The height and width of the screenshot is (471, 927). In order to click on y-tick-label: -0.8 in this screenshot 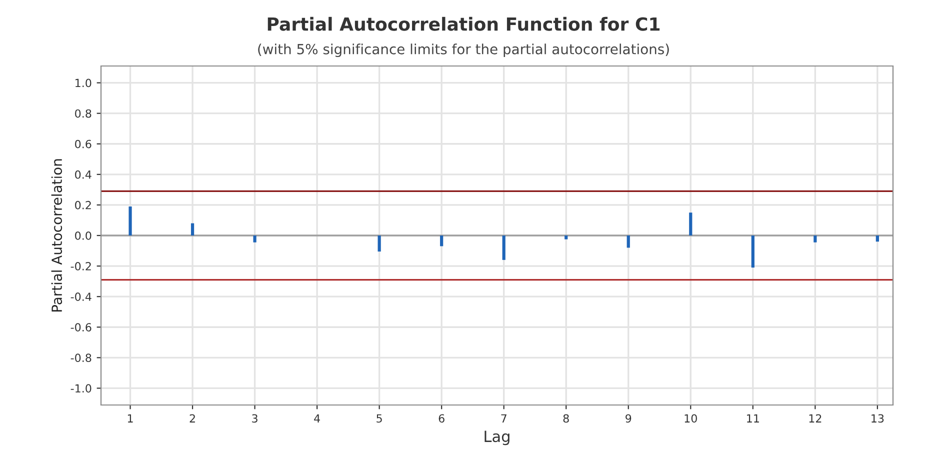, I will do `click(81, 358)`.